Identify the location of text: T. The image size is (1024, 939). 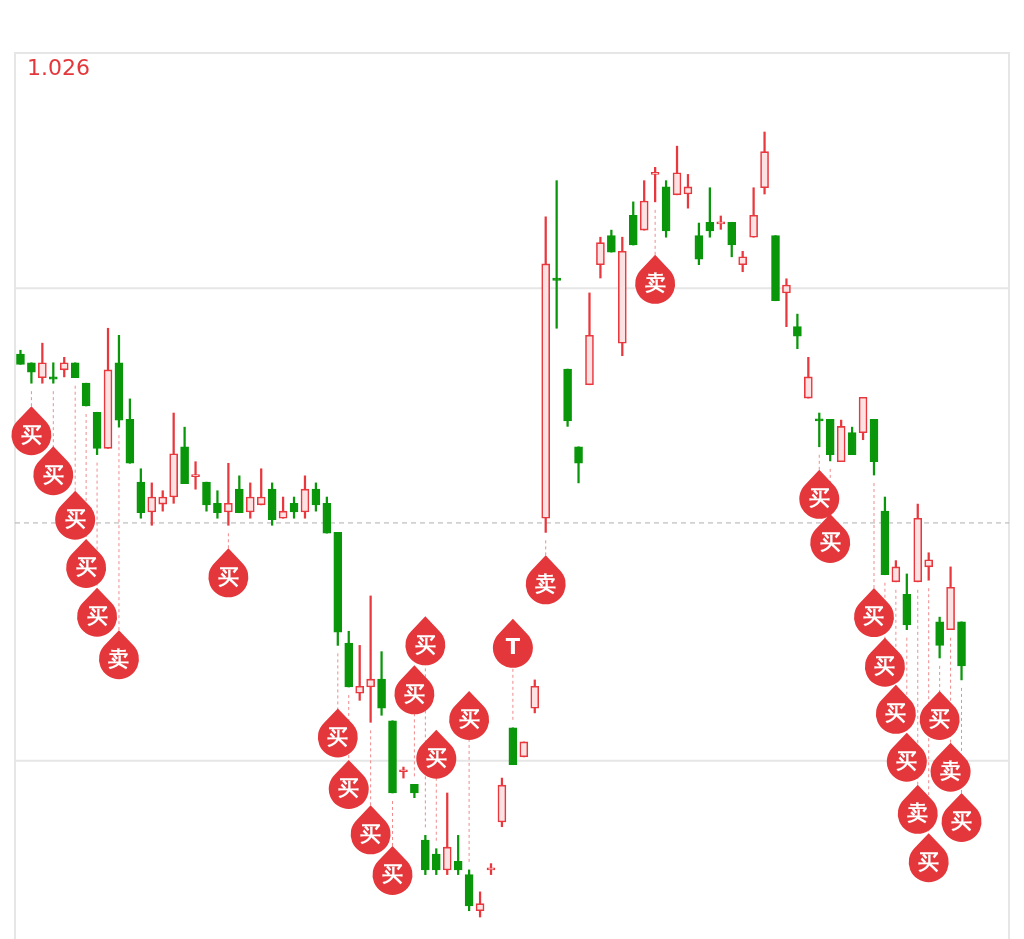
(513, 647).